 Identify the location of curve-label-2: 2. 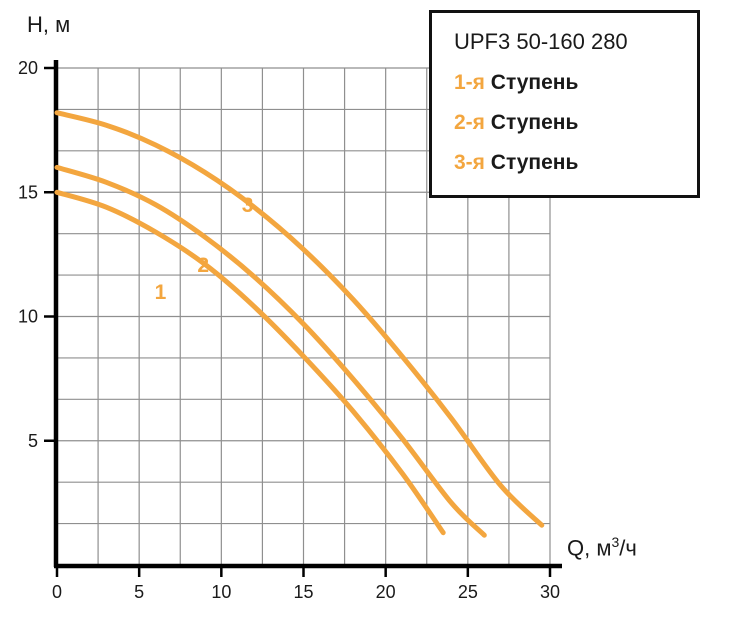
(203, 265).